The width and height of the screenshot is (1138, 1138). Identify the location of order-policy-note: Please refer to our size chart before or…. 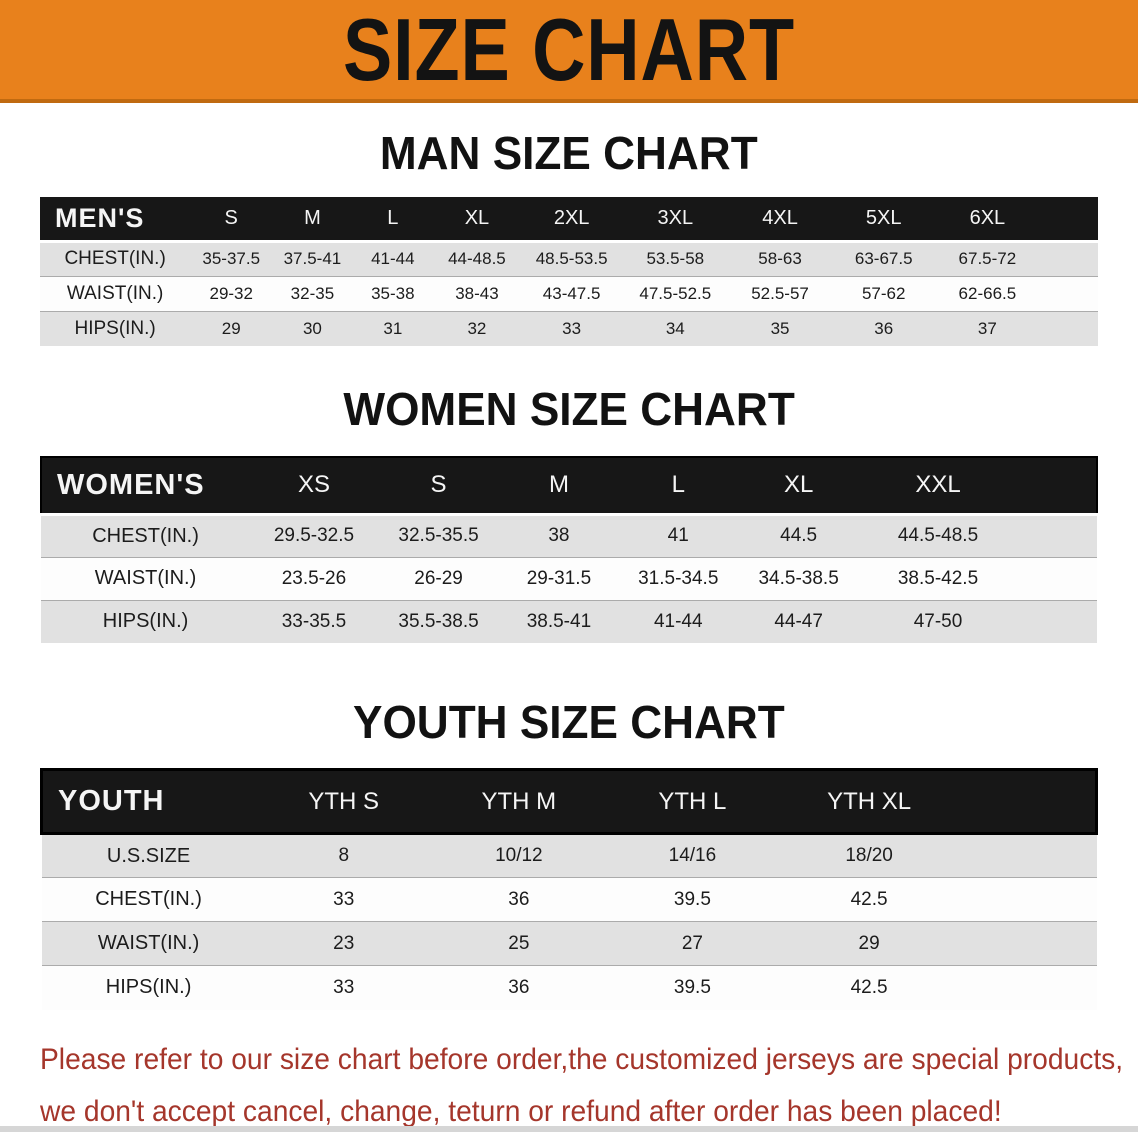
(582, 1086).